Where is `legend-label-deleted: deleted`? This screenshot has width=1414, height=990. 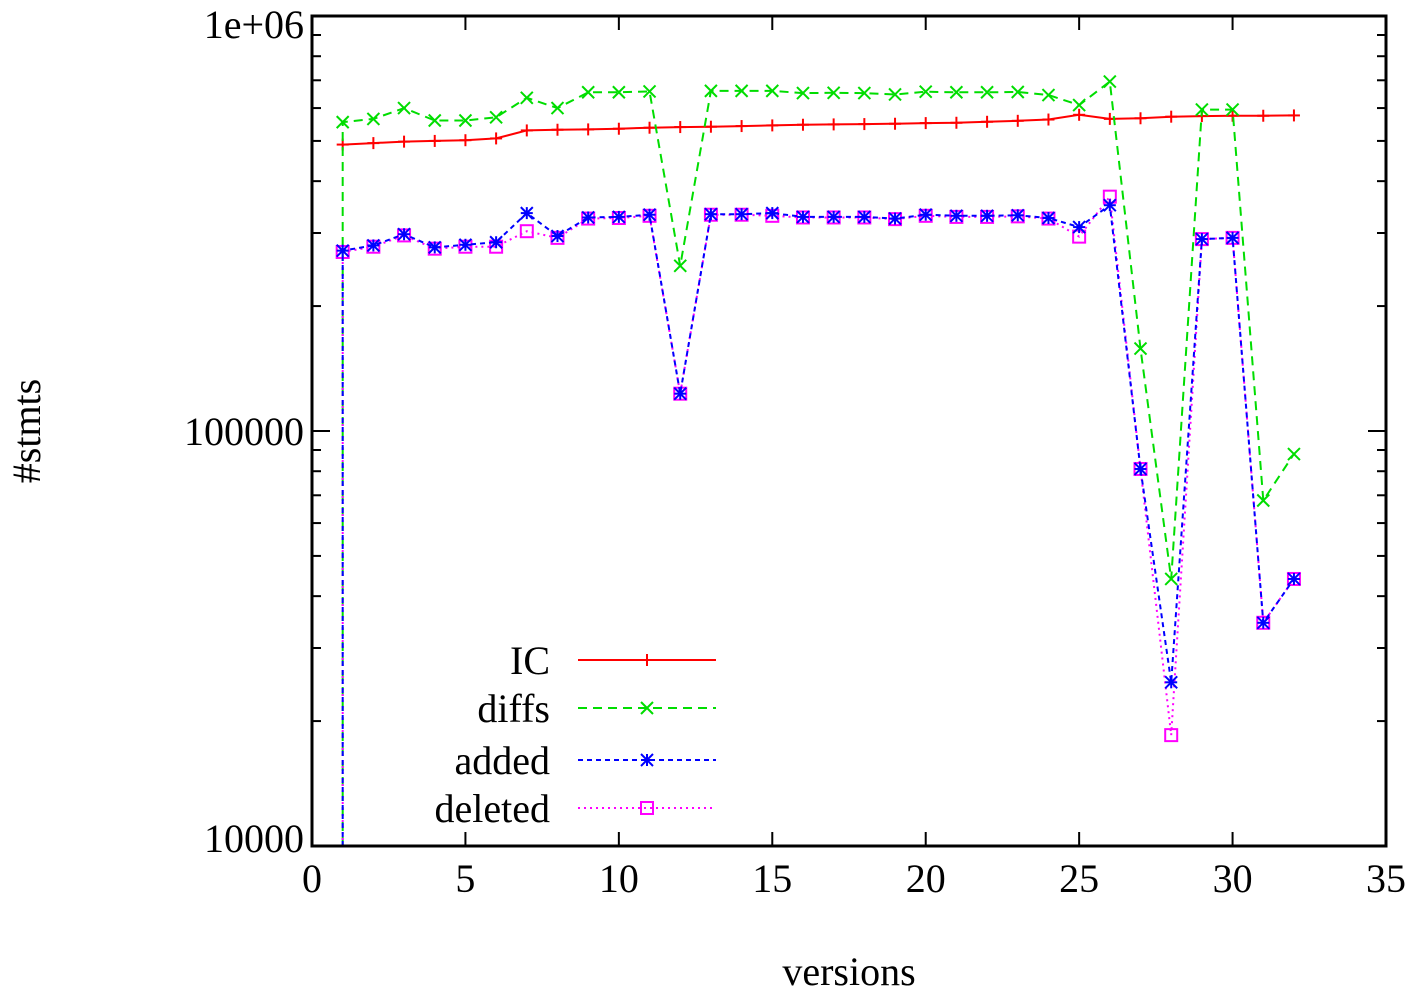 legend-label-deleted: deleted is located at coordinates (493, 808).